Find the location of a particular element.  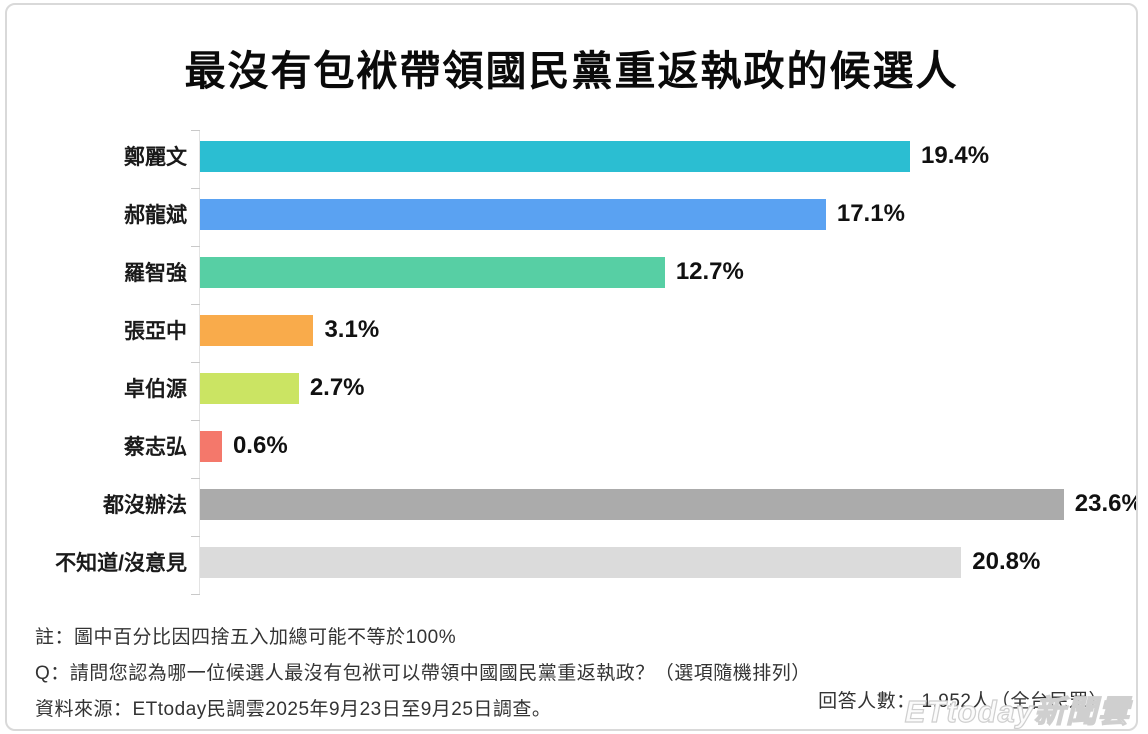

bar-都沒辦法 is located at coordinates (632, 504).